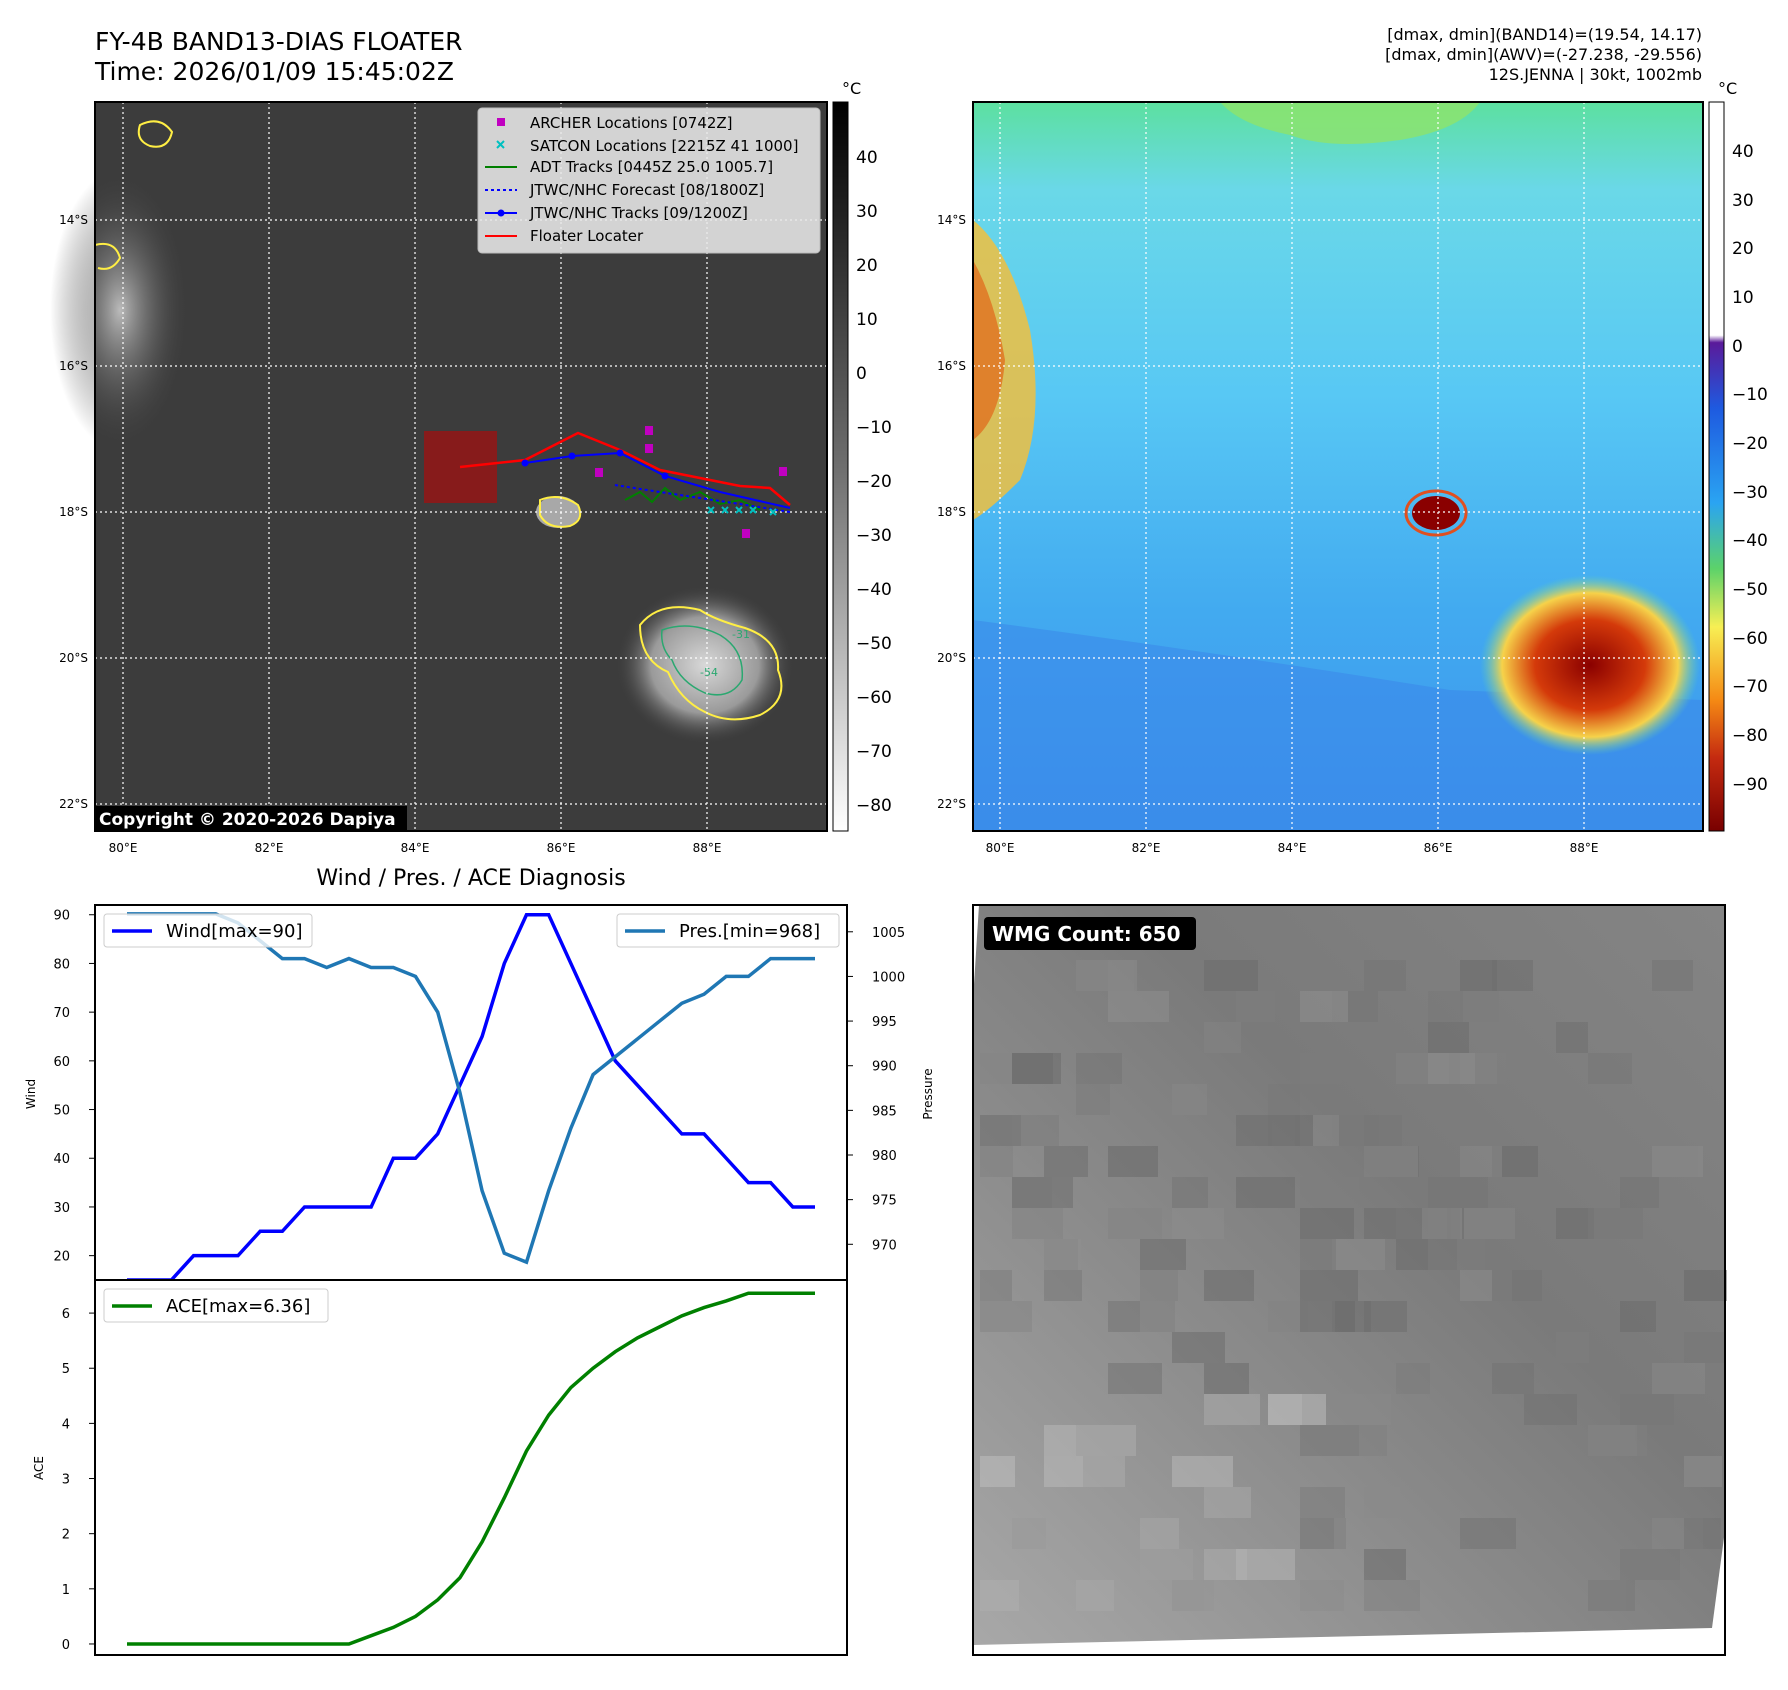 This screenshot has height=1690, width=1788. I want to click on wind-legend-label: Wind[max=90], so click(234, 931).